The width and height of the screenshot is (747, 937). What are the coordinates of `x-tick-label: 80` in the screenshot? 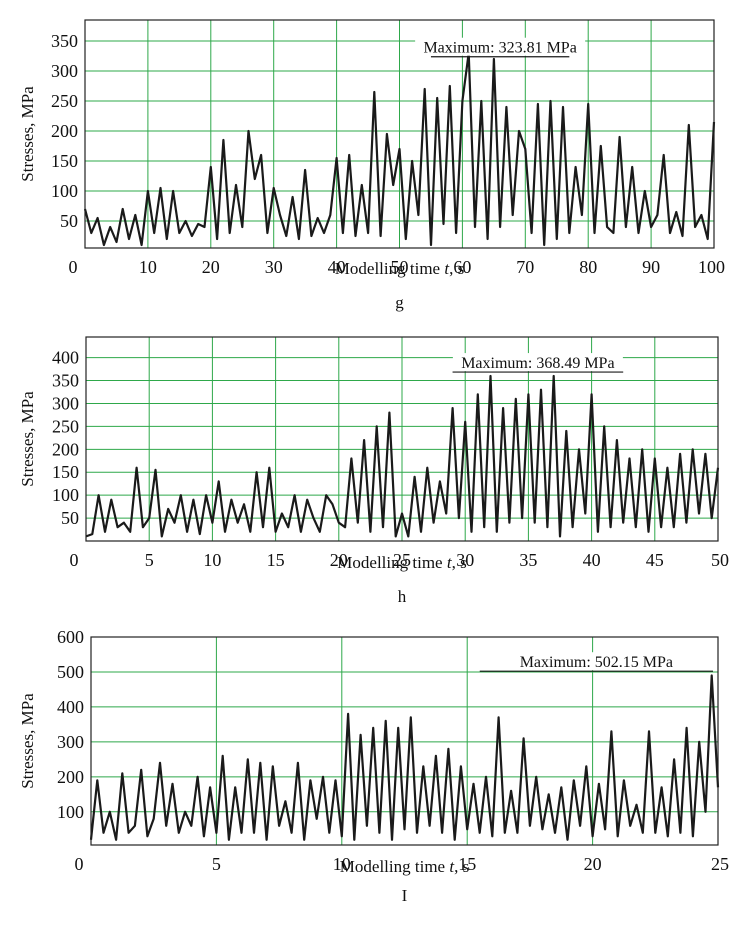 It's located at (588, 267).